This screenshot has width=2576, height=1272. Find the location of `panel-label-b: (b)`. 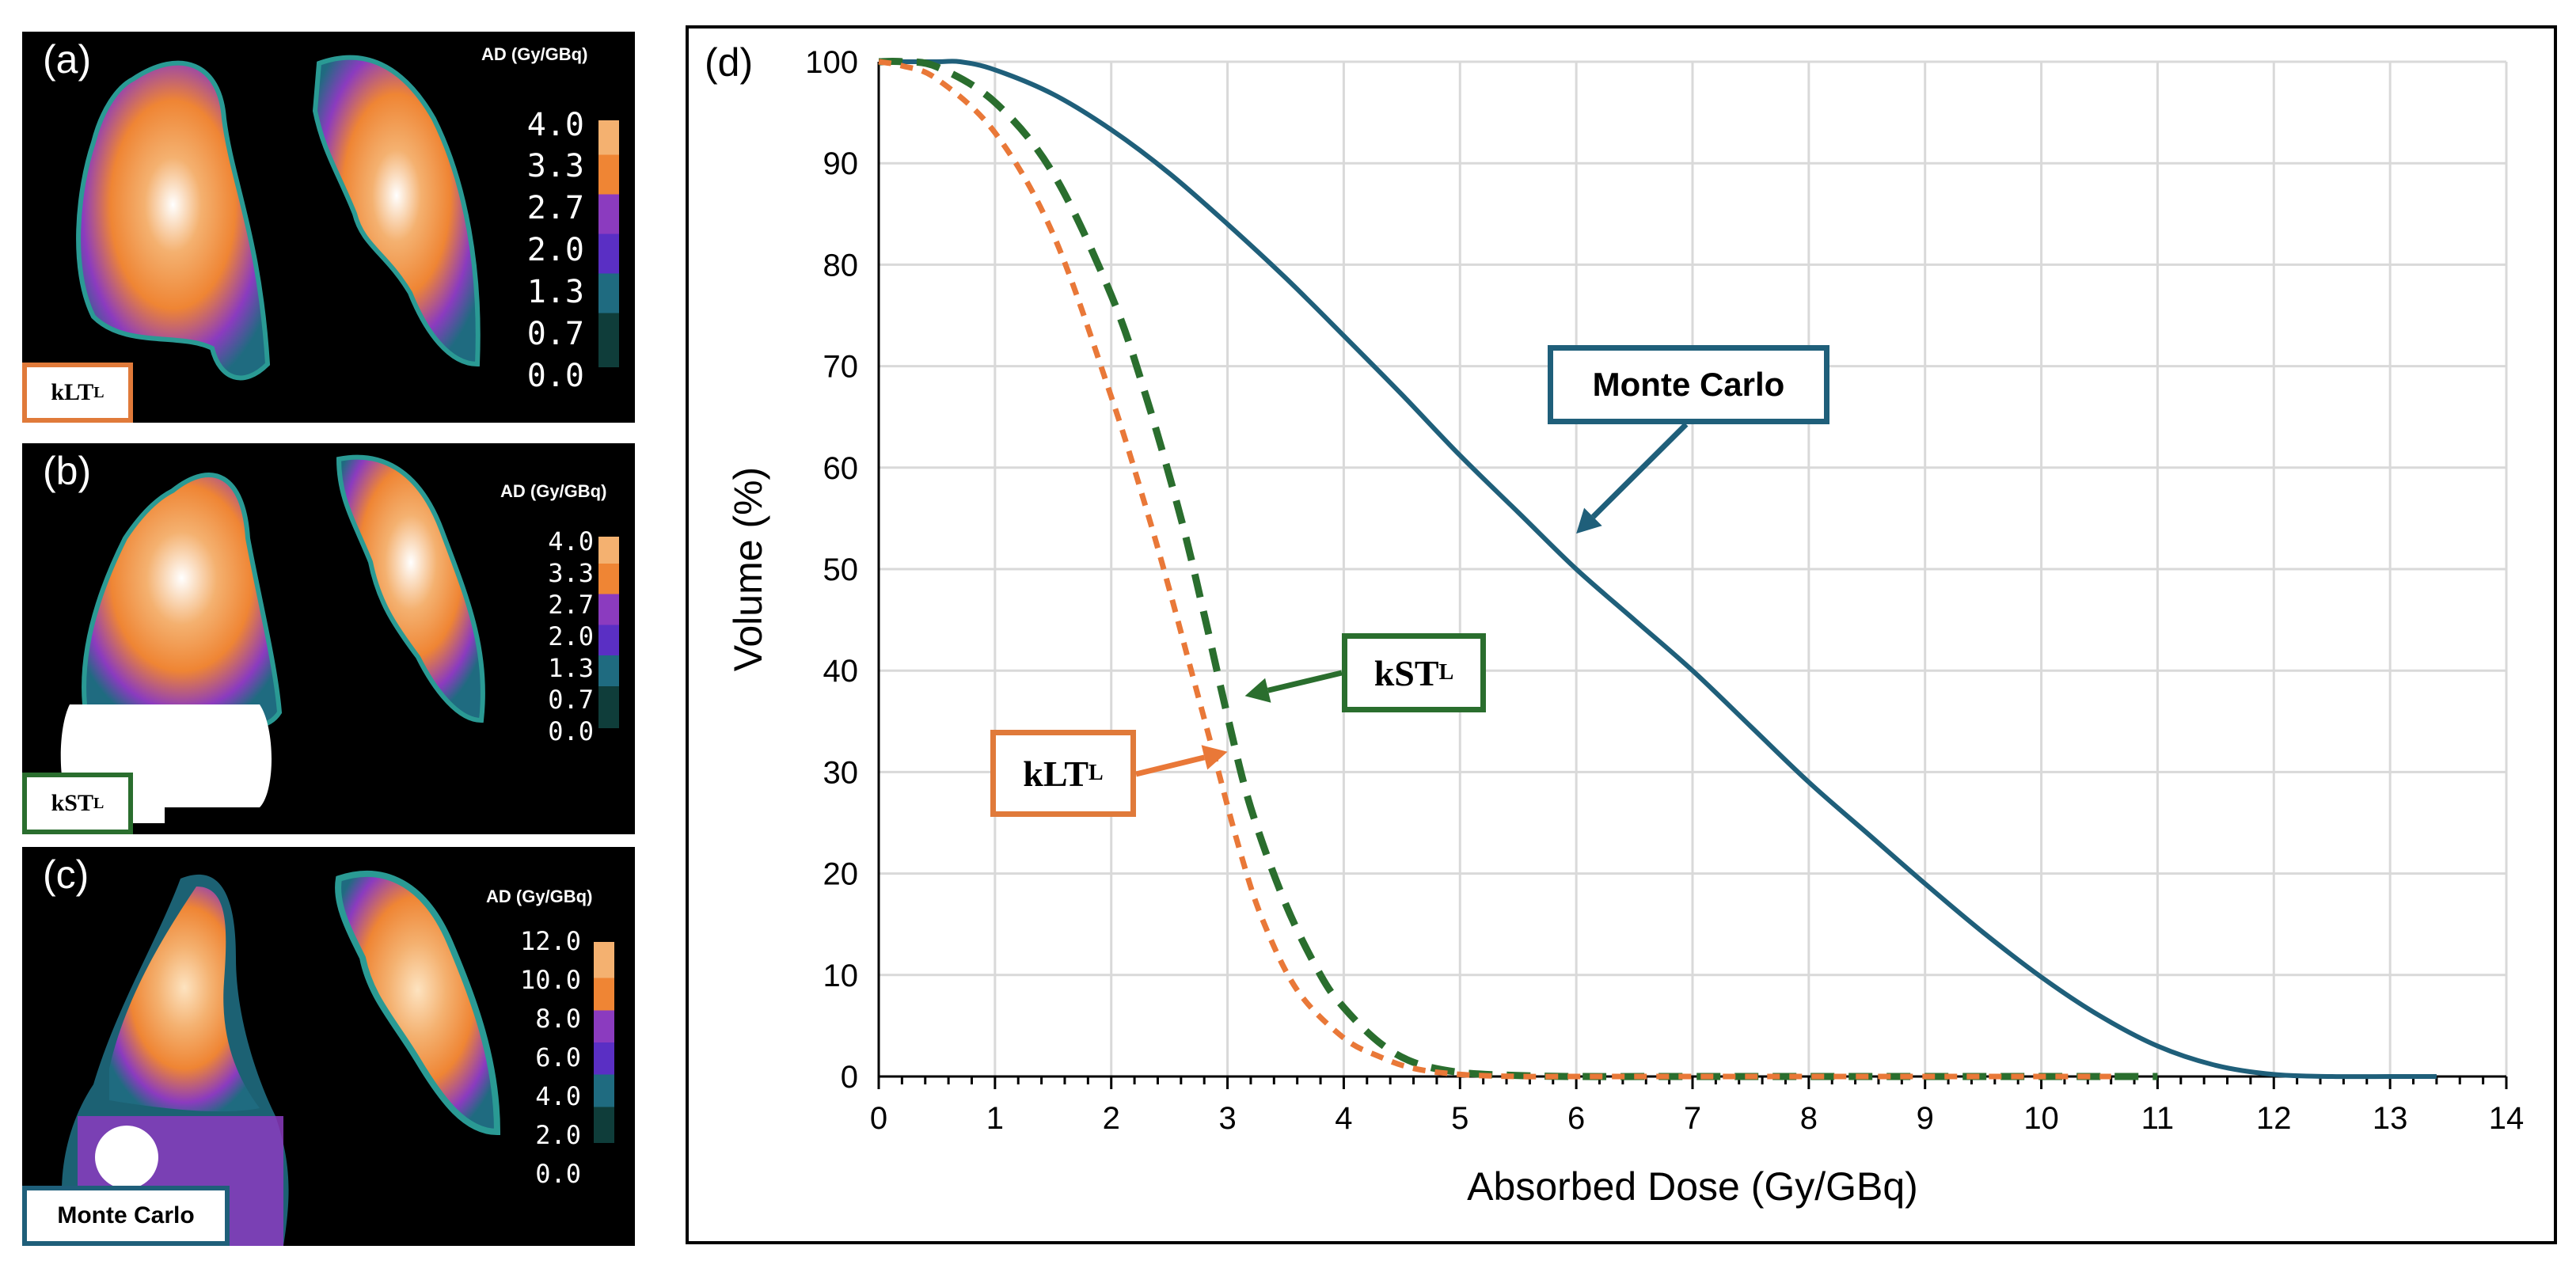

panel-label-b: (b) is located at coordinates (67, 471).